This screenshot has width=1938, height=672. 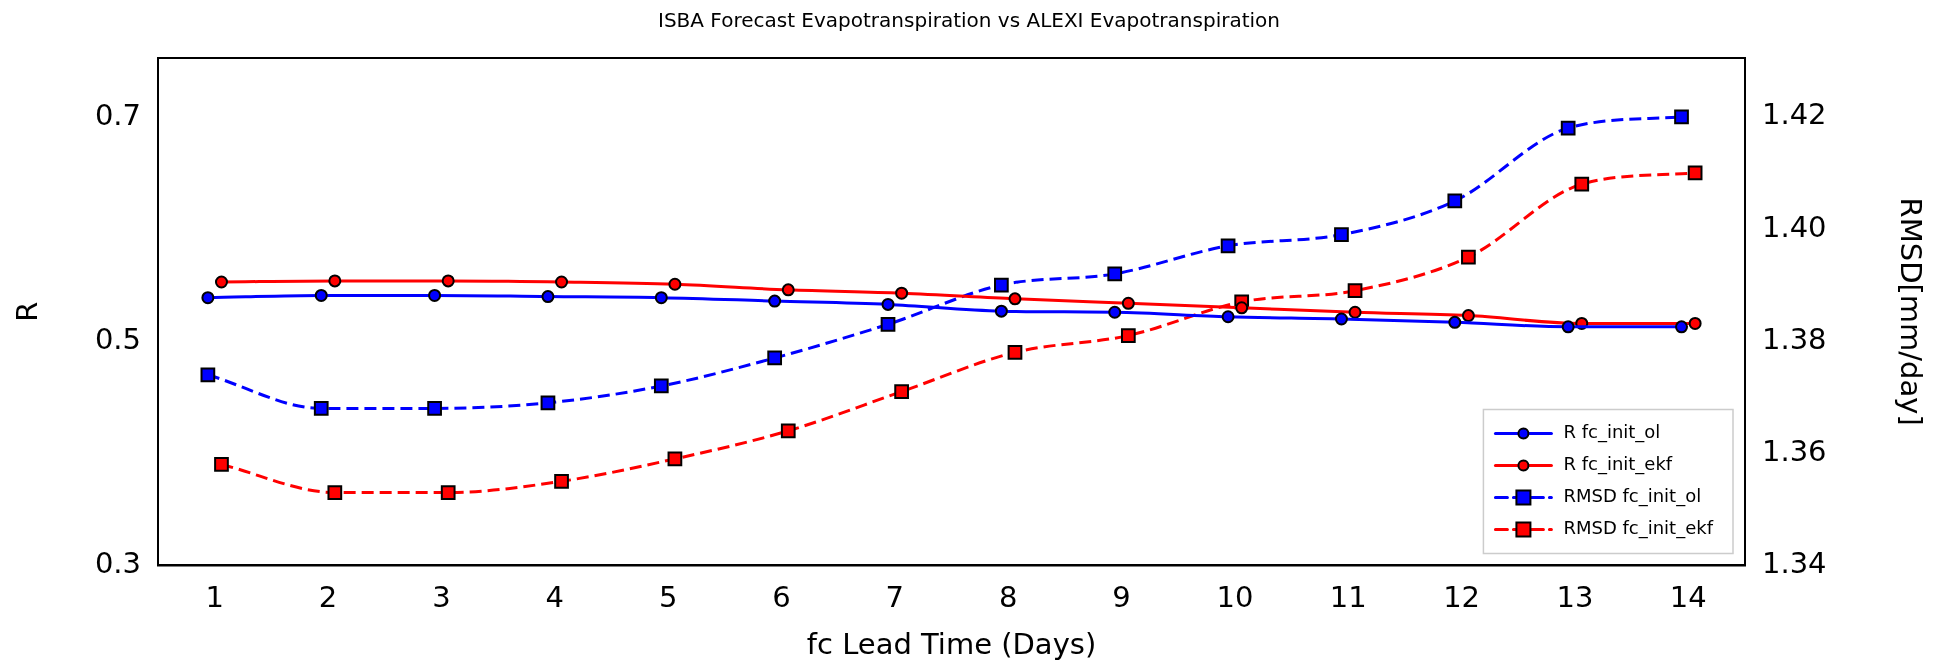 What do you see at coordinates (1618, 464) in the screenshot?
I see `legend-label: R fc_init_ekf` at bounding box center [1618, 464].